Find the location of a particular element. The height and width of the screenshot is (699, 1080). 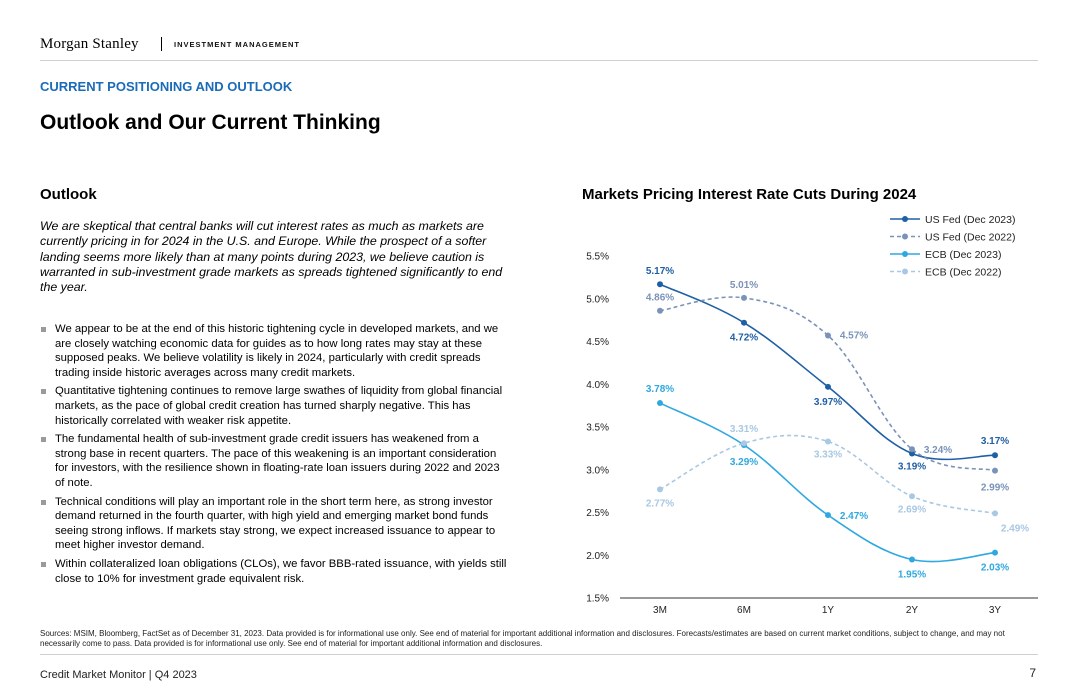

data-label: 3.31% is located at coordinates (744, 429).